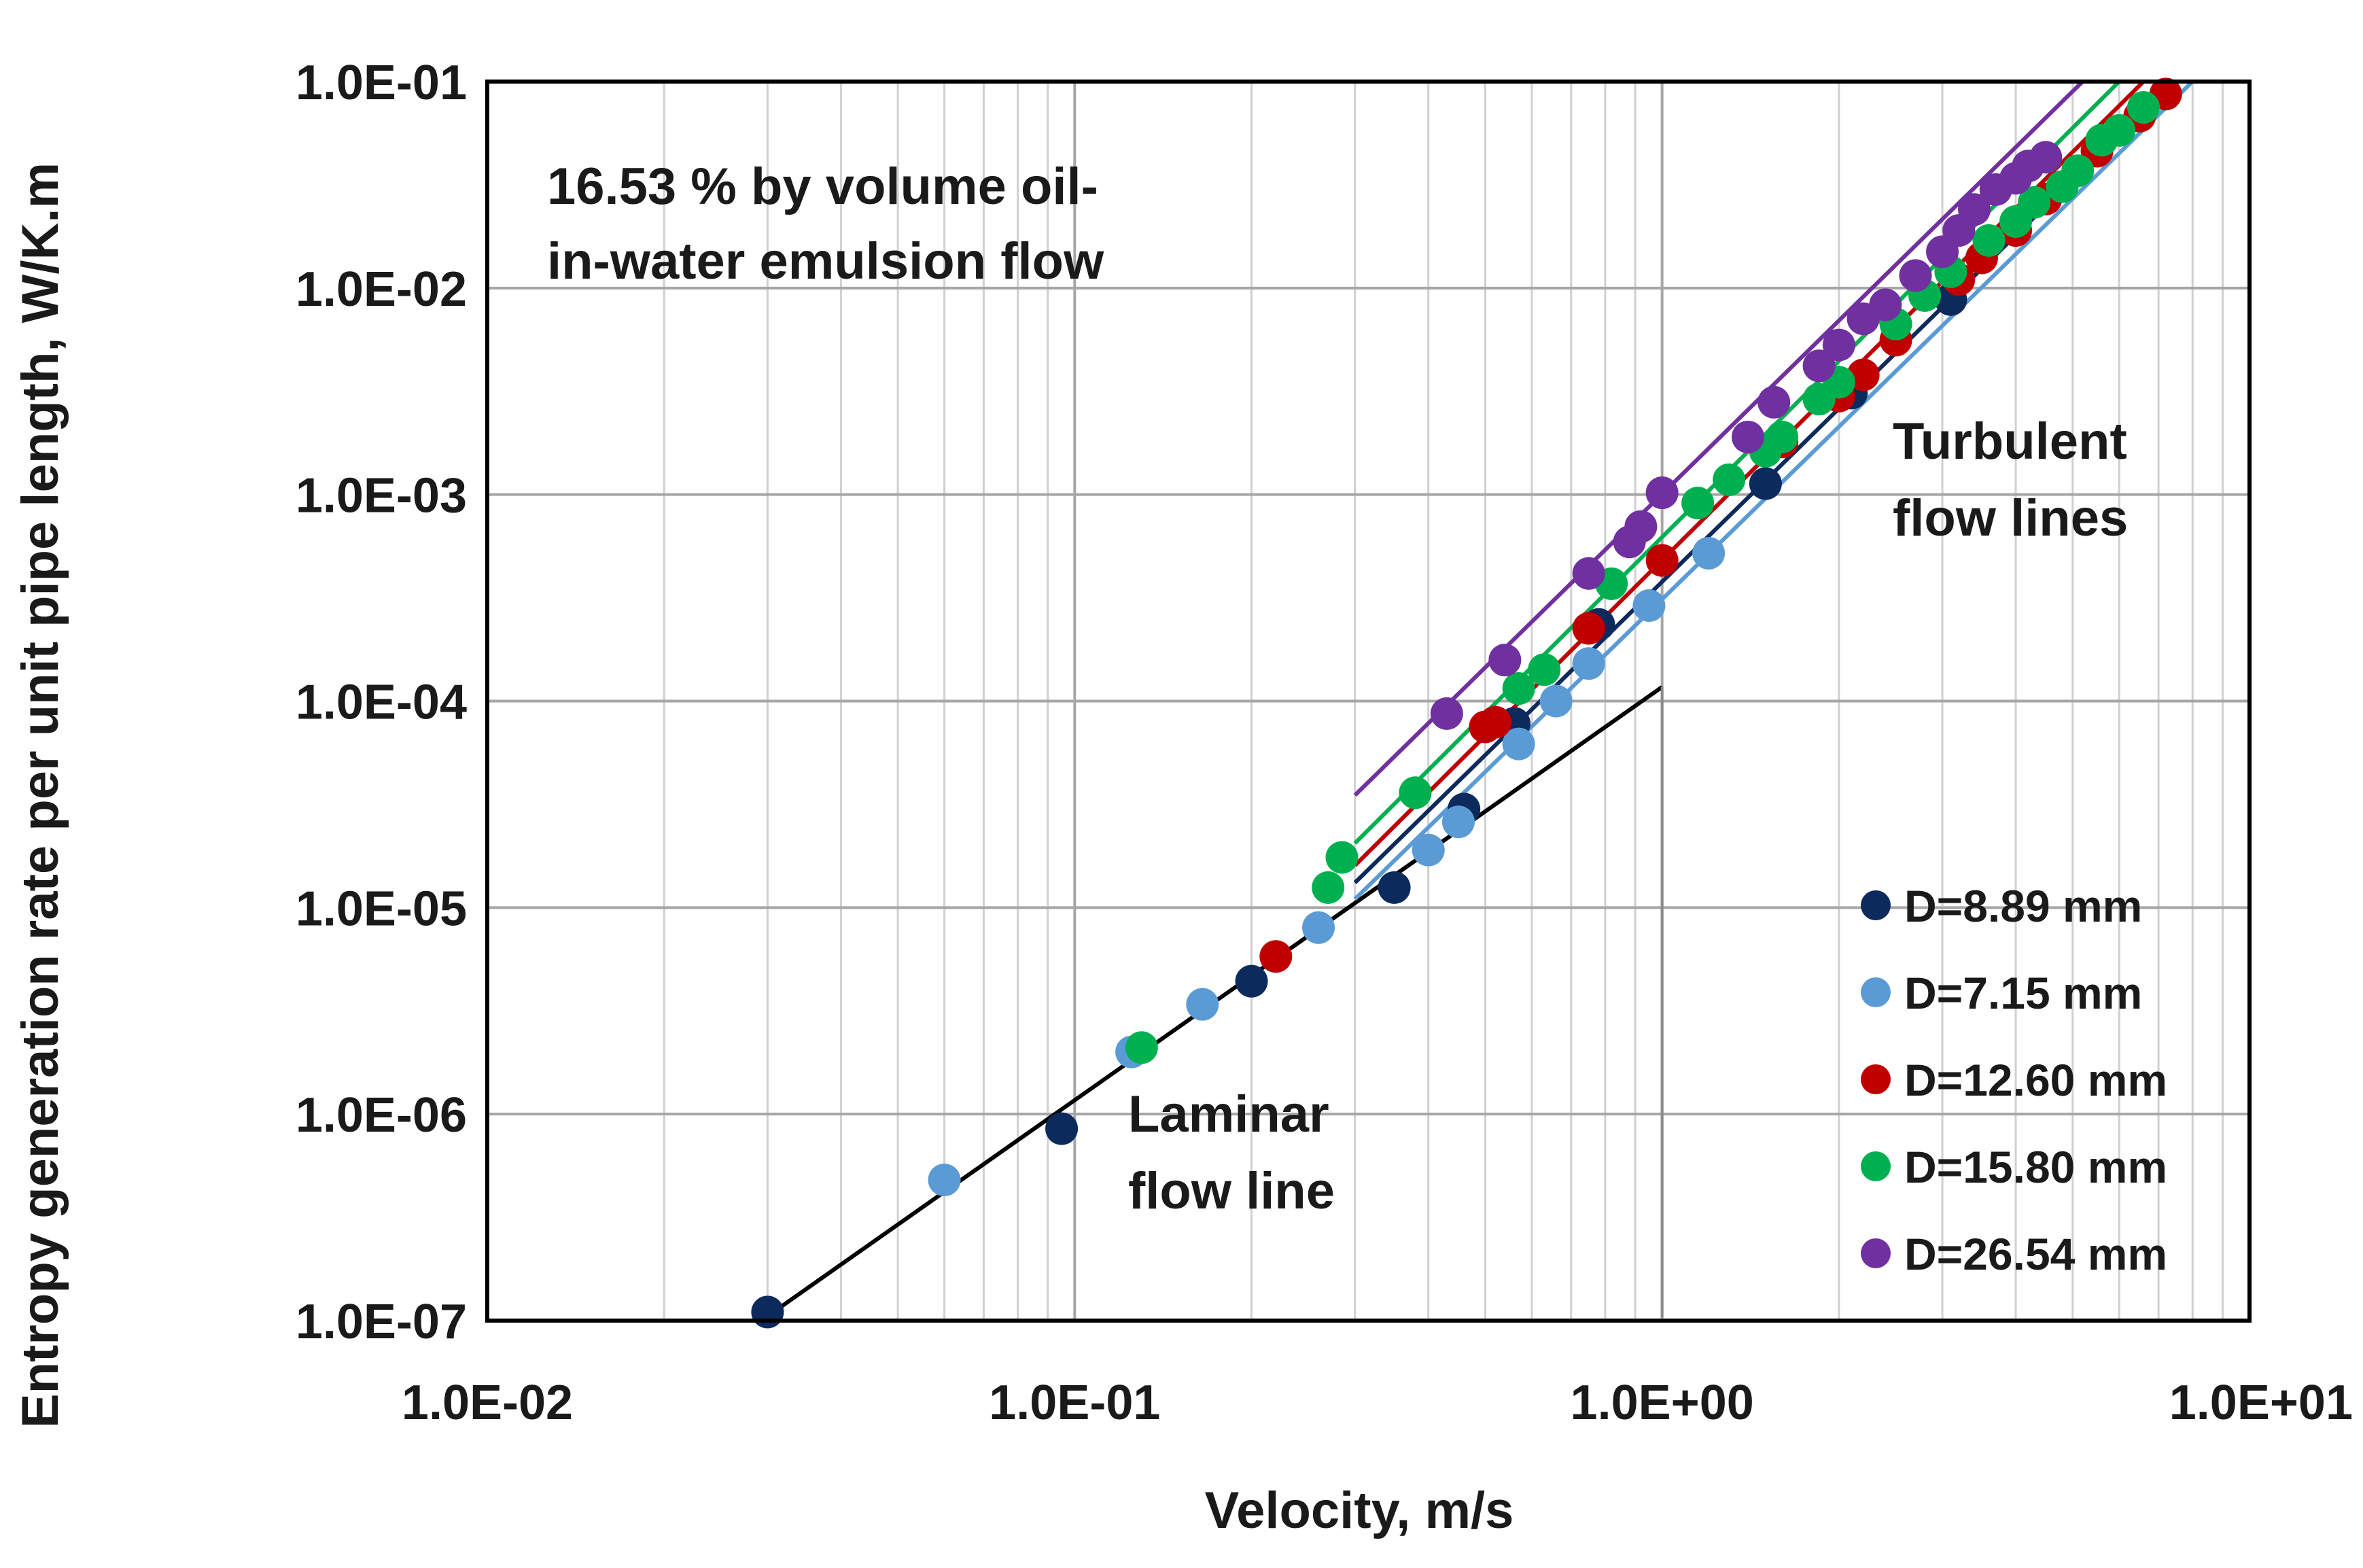 The width and height of the screenshot is (2363, 1568). I want to click on y-tick-label: 1.0E-04, so click(381, 703).